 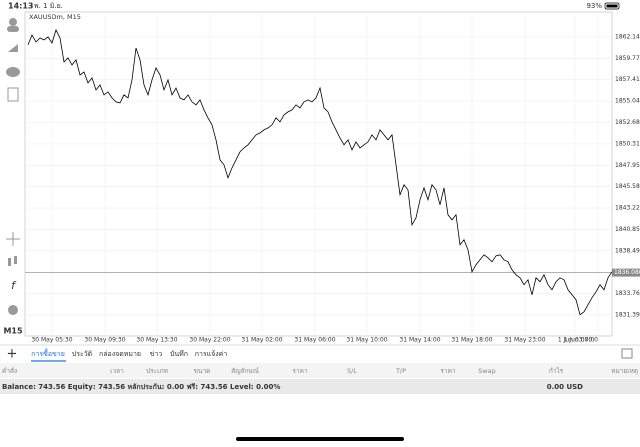 I want to click on tab: การซื้อขาย, so click(x=48, y=352).